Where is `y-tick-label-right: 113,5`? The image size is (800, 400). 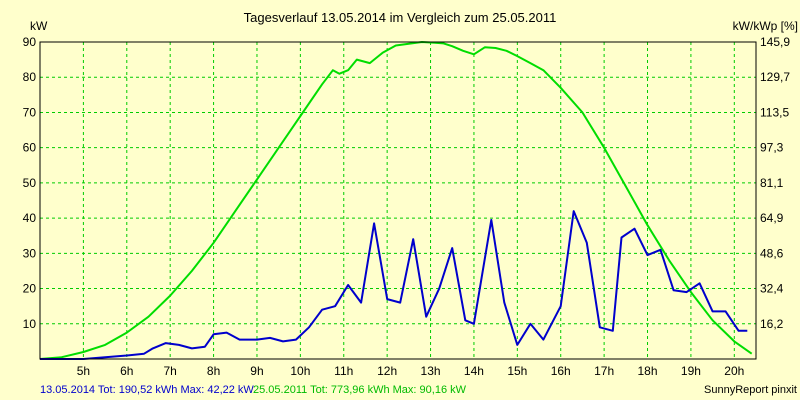
y-tick-label-right: 113,5 is located at coordinates (774, 112).